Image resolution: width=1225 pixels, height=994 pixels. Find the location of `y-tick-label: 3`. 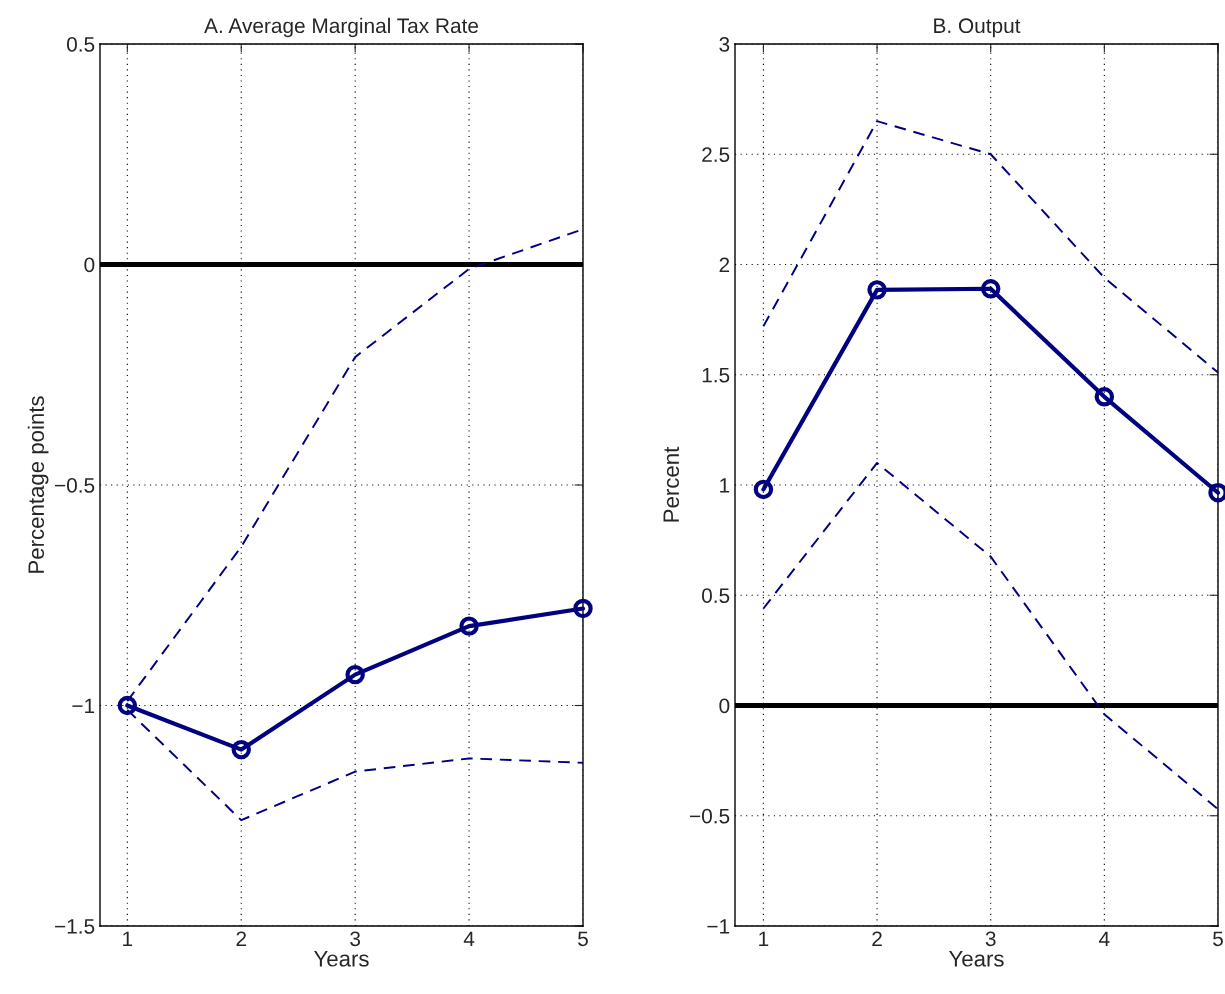

y-tick-label: 3 is located at coordinates (724, 44).